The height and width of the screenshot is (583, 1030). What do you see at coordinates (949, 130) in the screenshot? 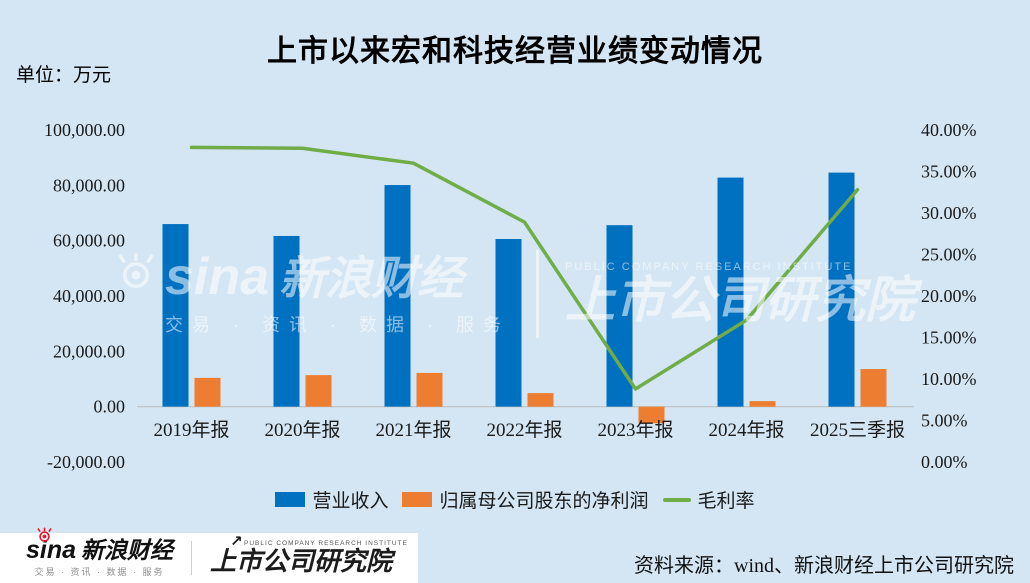
I see `right-axis-tick: 40.00%` at bounding box center [949, 130].